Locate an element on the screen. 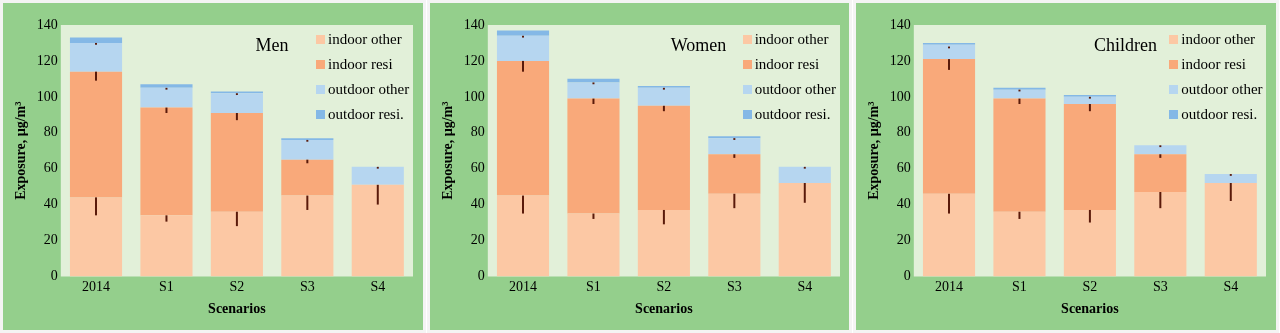  text: Women is located at coordinates (698, 45).